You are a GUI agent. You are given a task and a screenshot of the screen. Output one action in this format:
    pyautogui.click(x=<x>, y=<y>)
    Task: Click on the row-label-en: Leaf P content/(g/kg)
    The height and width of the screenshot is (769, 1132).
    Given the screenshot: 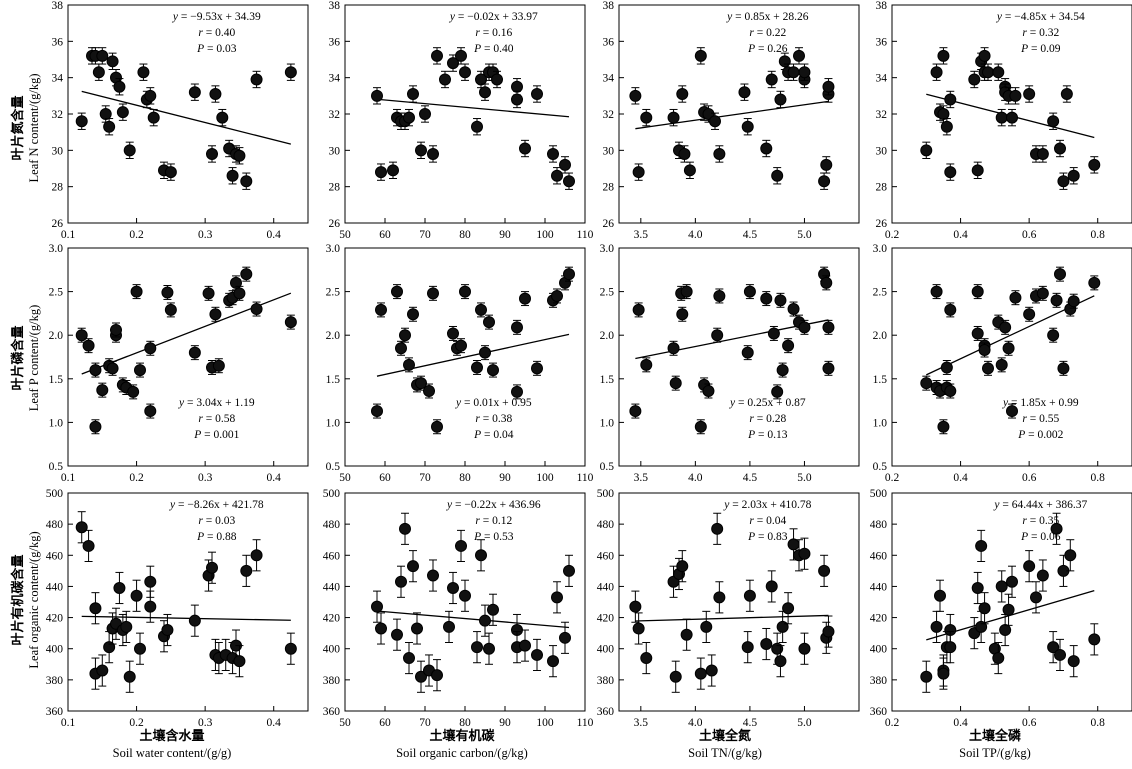 What is the action you would take?
    pyautogui.click(x=34, y=358)
    